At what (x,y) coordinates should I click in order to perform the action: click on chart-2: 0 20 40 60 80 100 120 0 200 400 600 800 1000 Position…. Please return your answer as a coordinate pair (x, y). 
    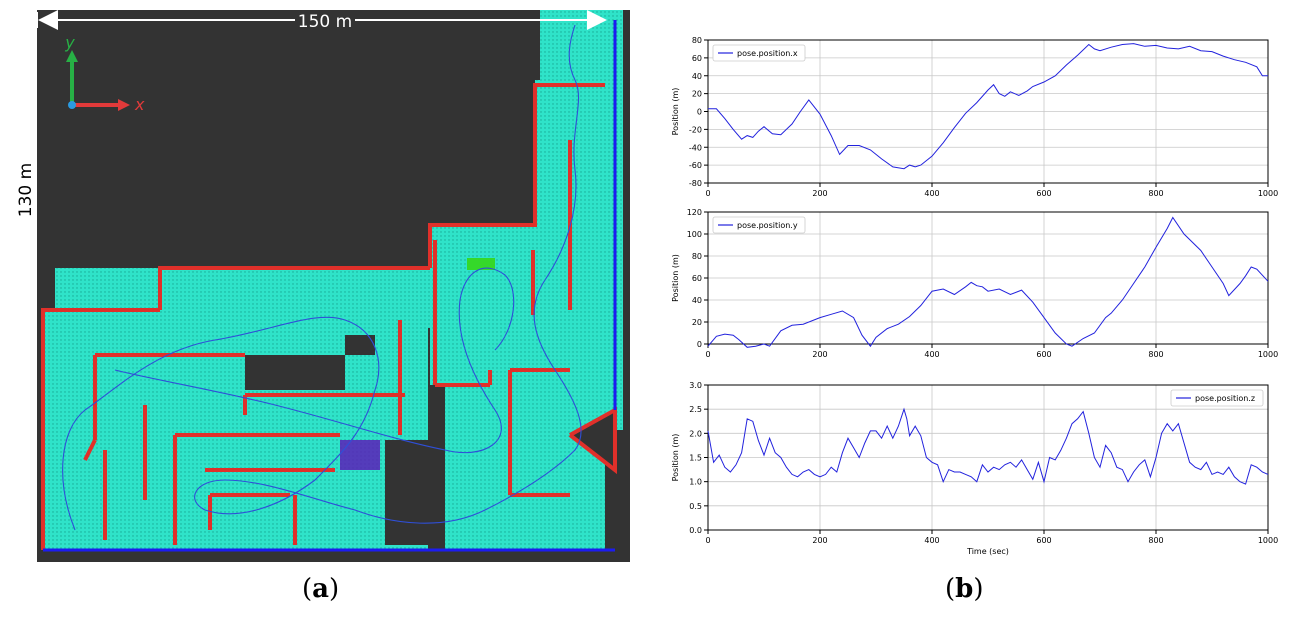
    Looking at the image, I should click on (974, 283).